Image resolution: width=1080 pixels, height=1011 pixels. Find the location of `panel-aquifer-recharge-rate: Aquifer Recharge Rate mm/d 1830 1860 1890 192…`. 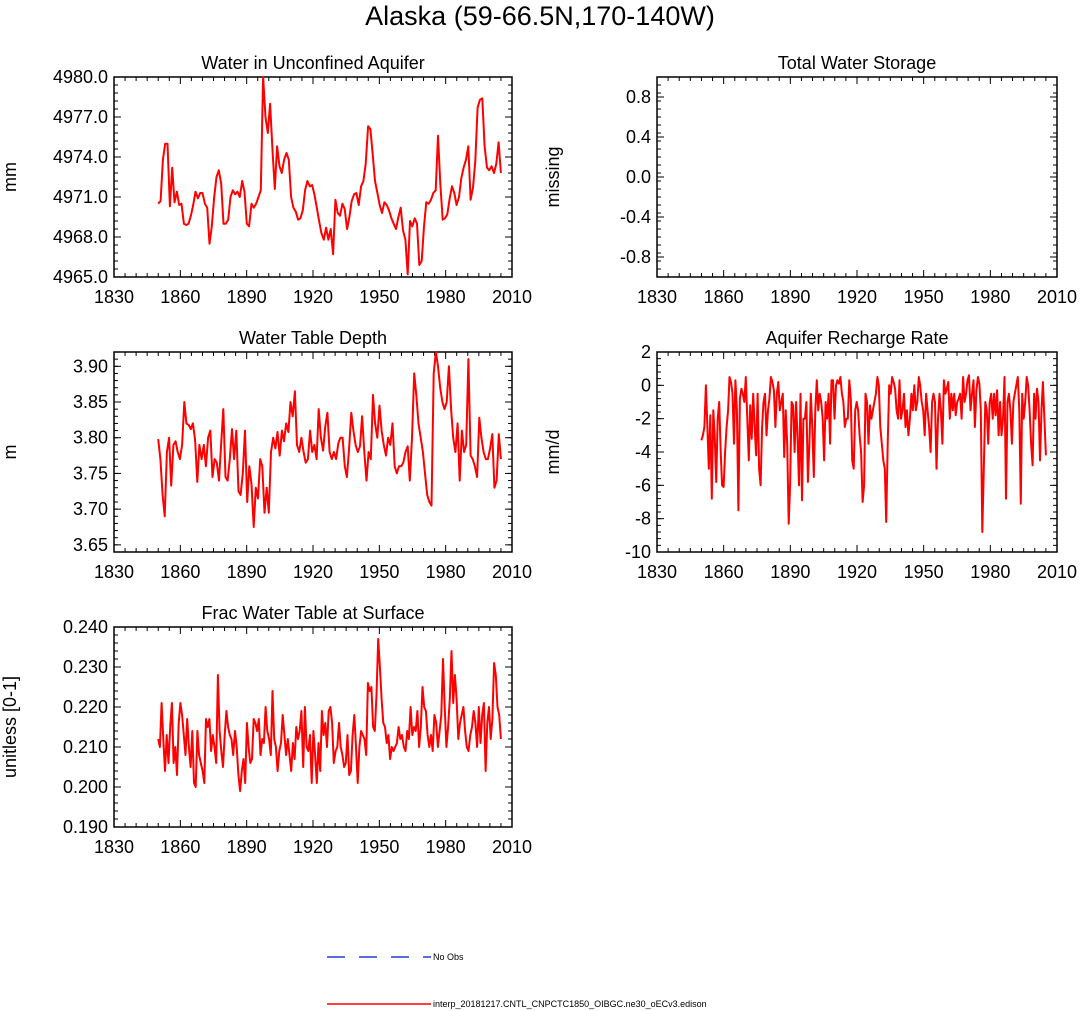

panel-aquifer-recharge-rate: Aquifer Recharge Rate mm/d 1830 1860 1890 192… is located at coordinates (810, 455).